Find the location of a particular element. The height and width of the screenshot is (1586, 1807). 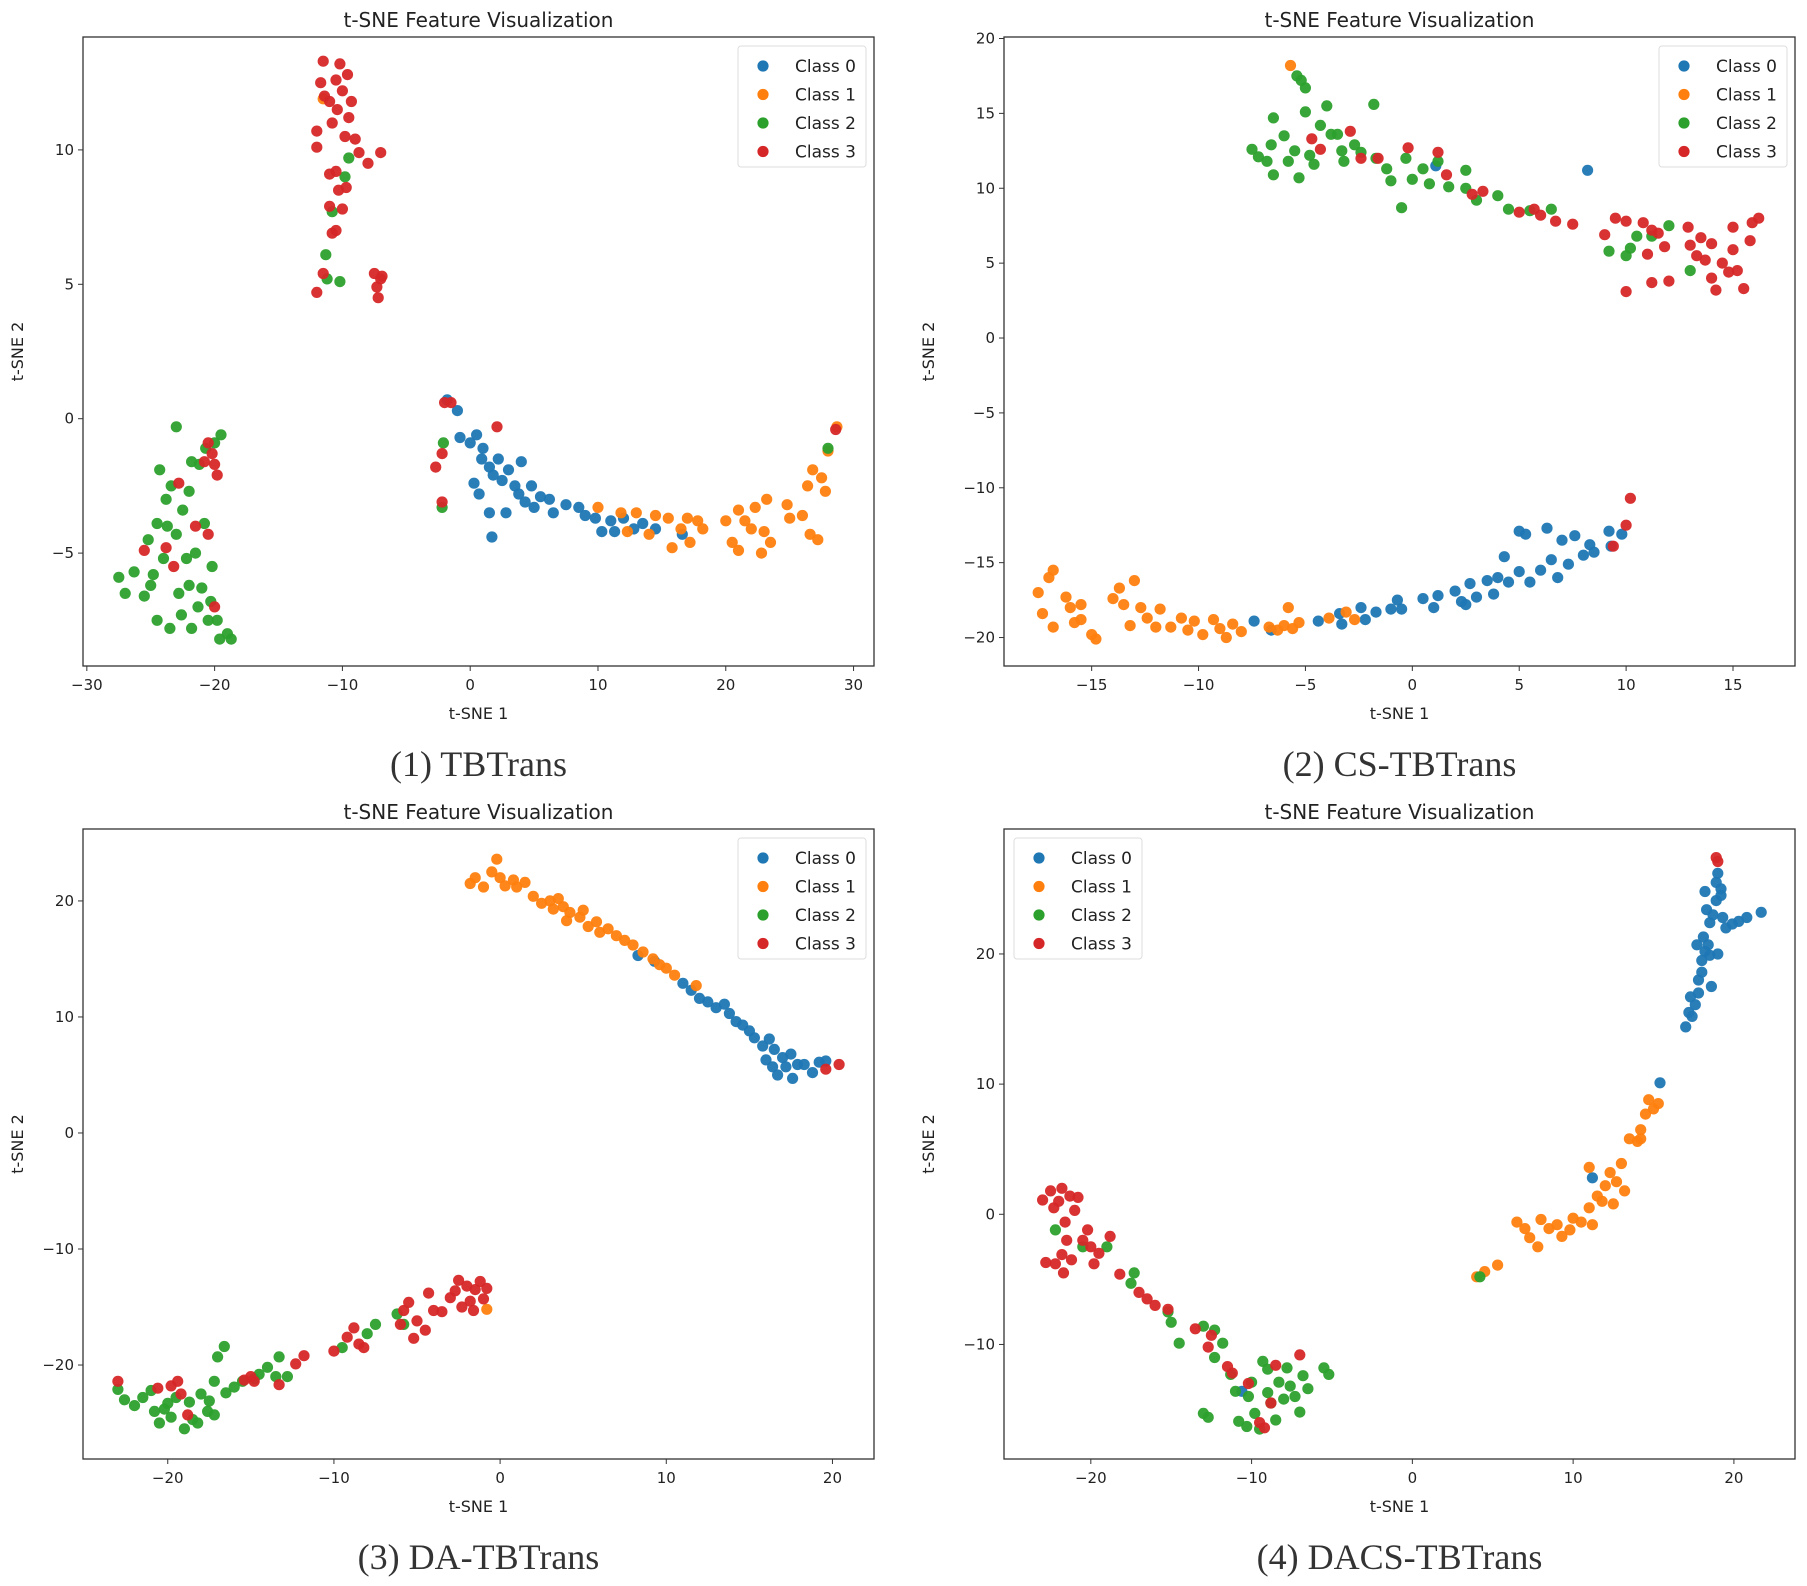

y-axis-label: t-SNE 2 is located at coordinates (928, 352).